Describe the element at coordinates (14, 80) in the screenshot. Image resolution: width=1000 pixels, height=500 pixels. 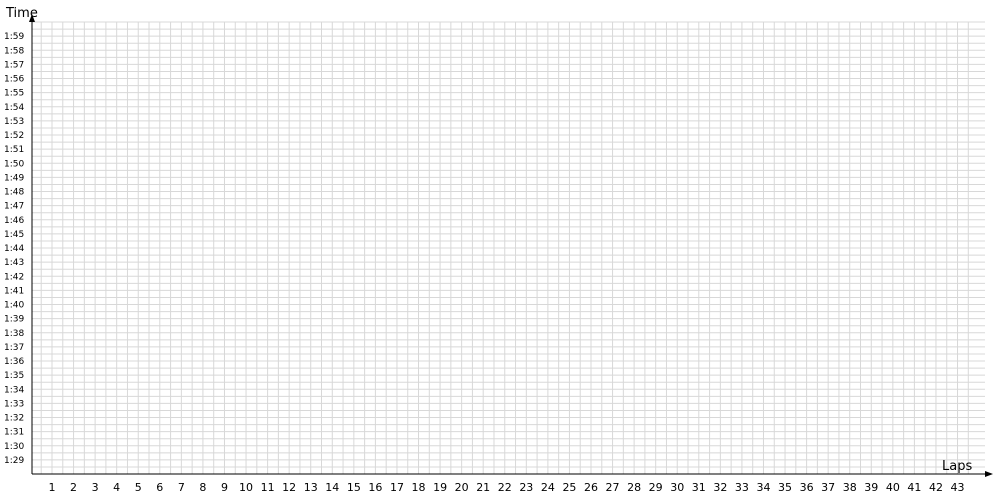
I see `y-tick-label: 1:56` at that location.